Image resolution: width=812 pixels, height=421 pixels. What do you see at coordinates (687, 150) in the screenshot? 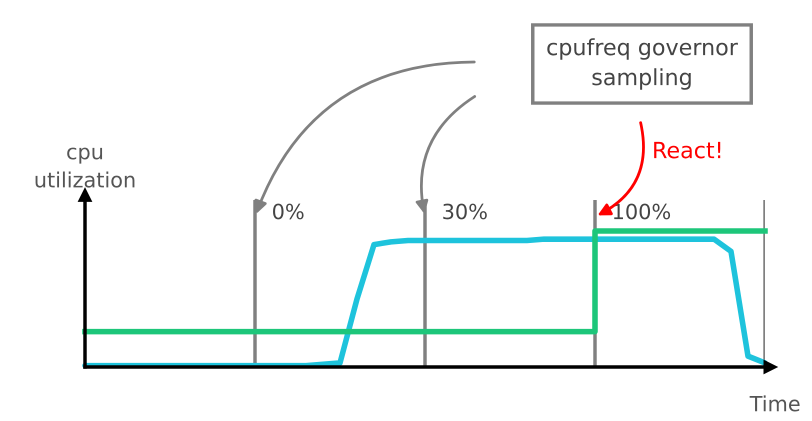
I see `text: React!` at bounding box center [687, 150].